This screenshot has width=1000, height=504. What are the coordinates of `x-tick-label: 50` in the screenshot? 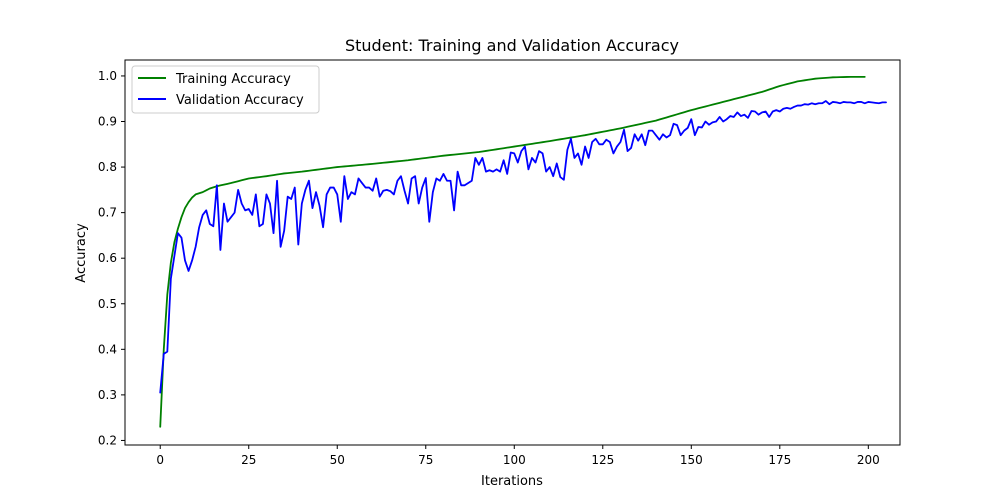 It's located at (337, 460).